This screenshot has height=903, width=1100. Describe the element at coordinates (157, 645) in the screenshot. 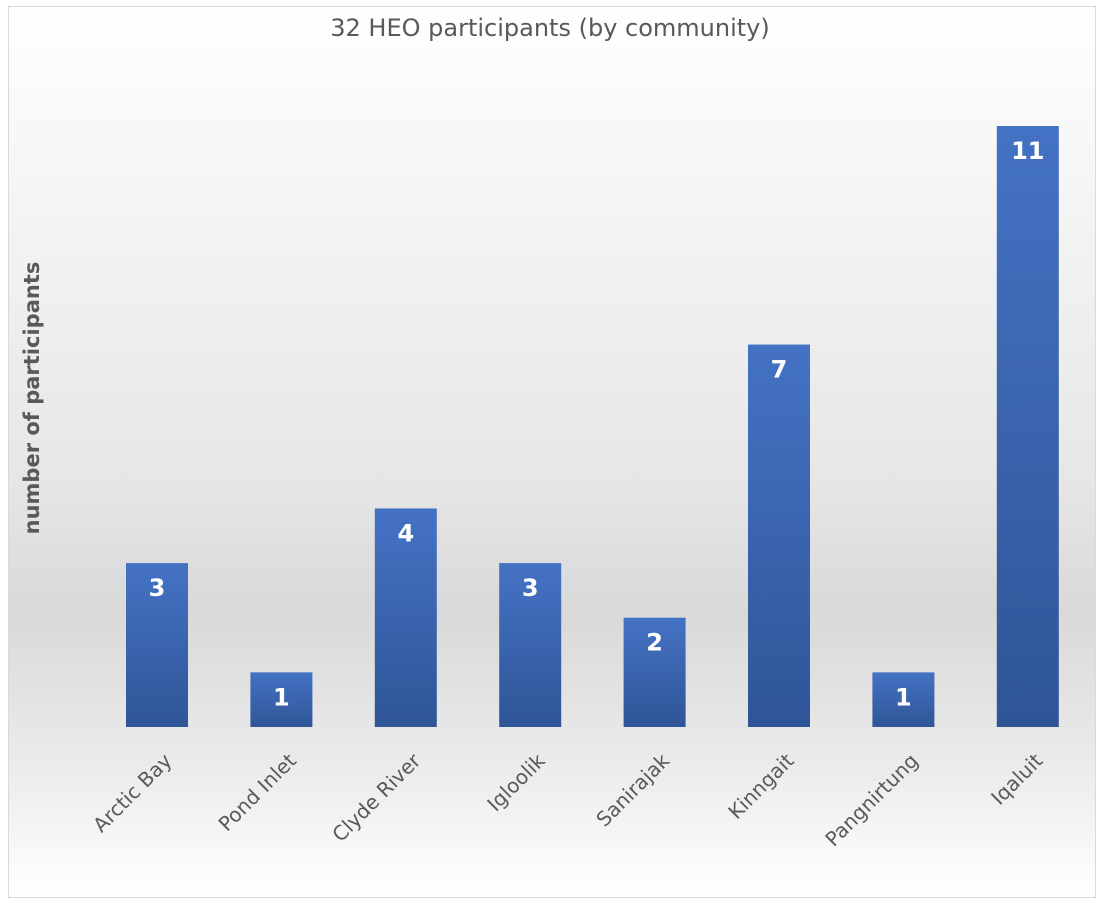

I see `bar-arctic-bay` at that location.